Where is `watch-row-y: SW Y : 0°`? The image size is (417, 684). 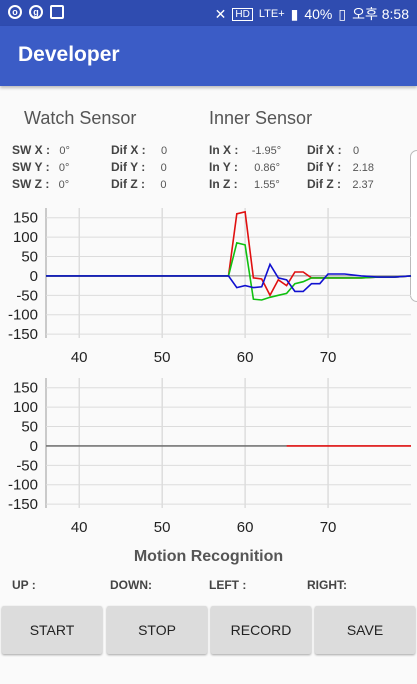 watch-row-y: SW Y : 0° is located at coordinates (40, 167).